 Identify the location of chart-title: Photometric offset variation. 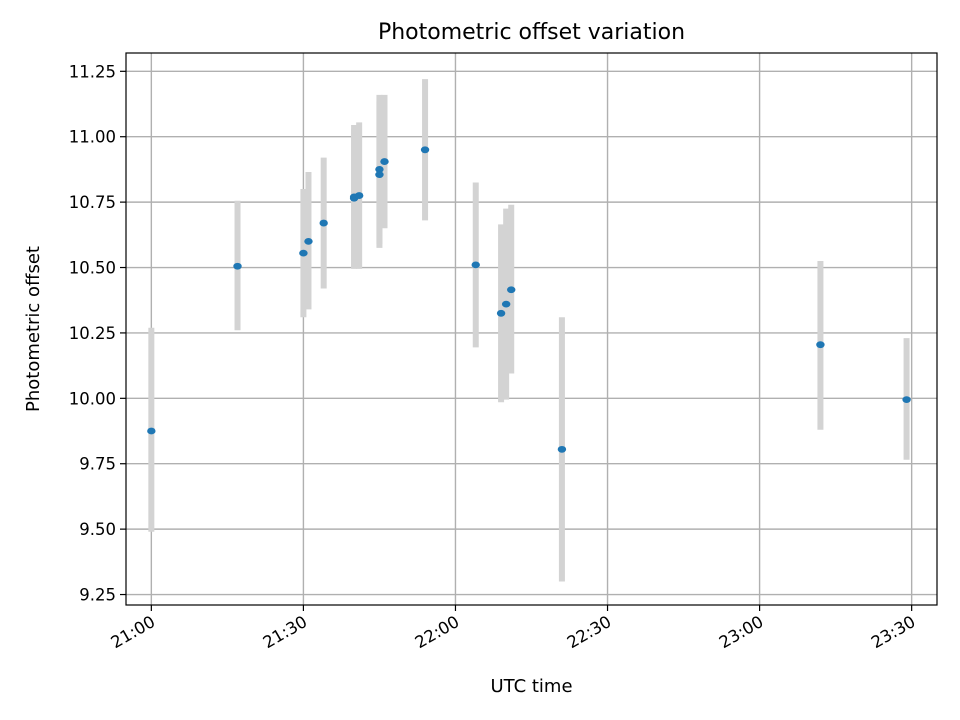
(531, 32).